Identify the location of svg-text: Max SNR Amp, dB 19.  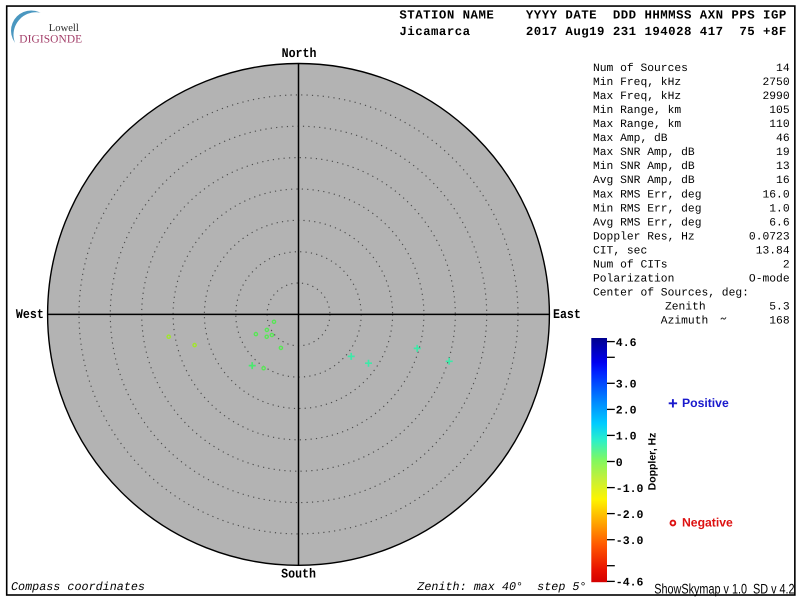
(691, 152).